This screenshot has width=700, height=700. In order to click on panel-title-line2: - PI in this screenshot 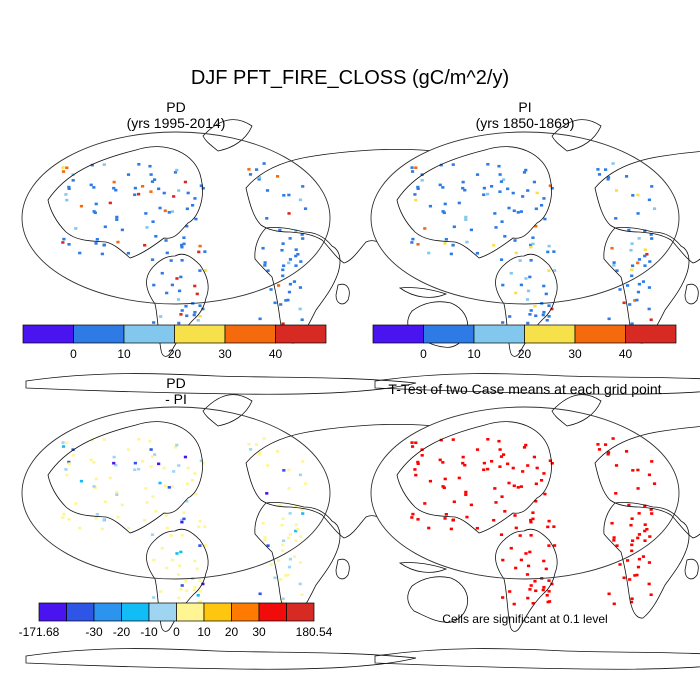, I will do `click(176, 399)`.